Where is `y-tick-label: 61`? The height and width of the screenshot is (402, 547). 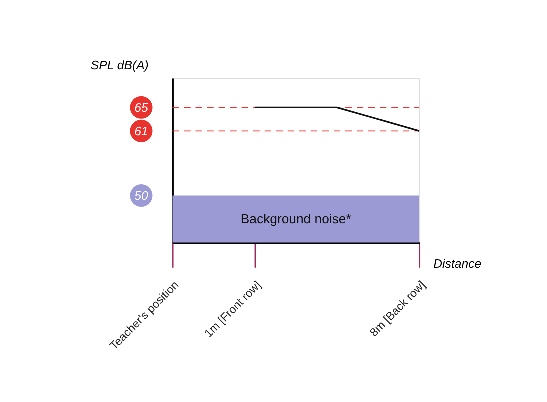
y-tick-label: 61 is located at coordinates (141, 131).